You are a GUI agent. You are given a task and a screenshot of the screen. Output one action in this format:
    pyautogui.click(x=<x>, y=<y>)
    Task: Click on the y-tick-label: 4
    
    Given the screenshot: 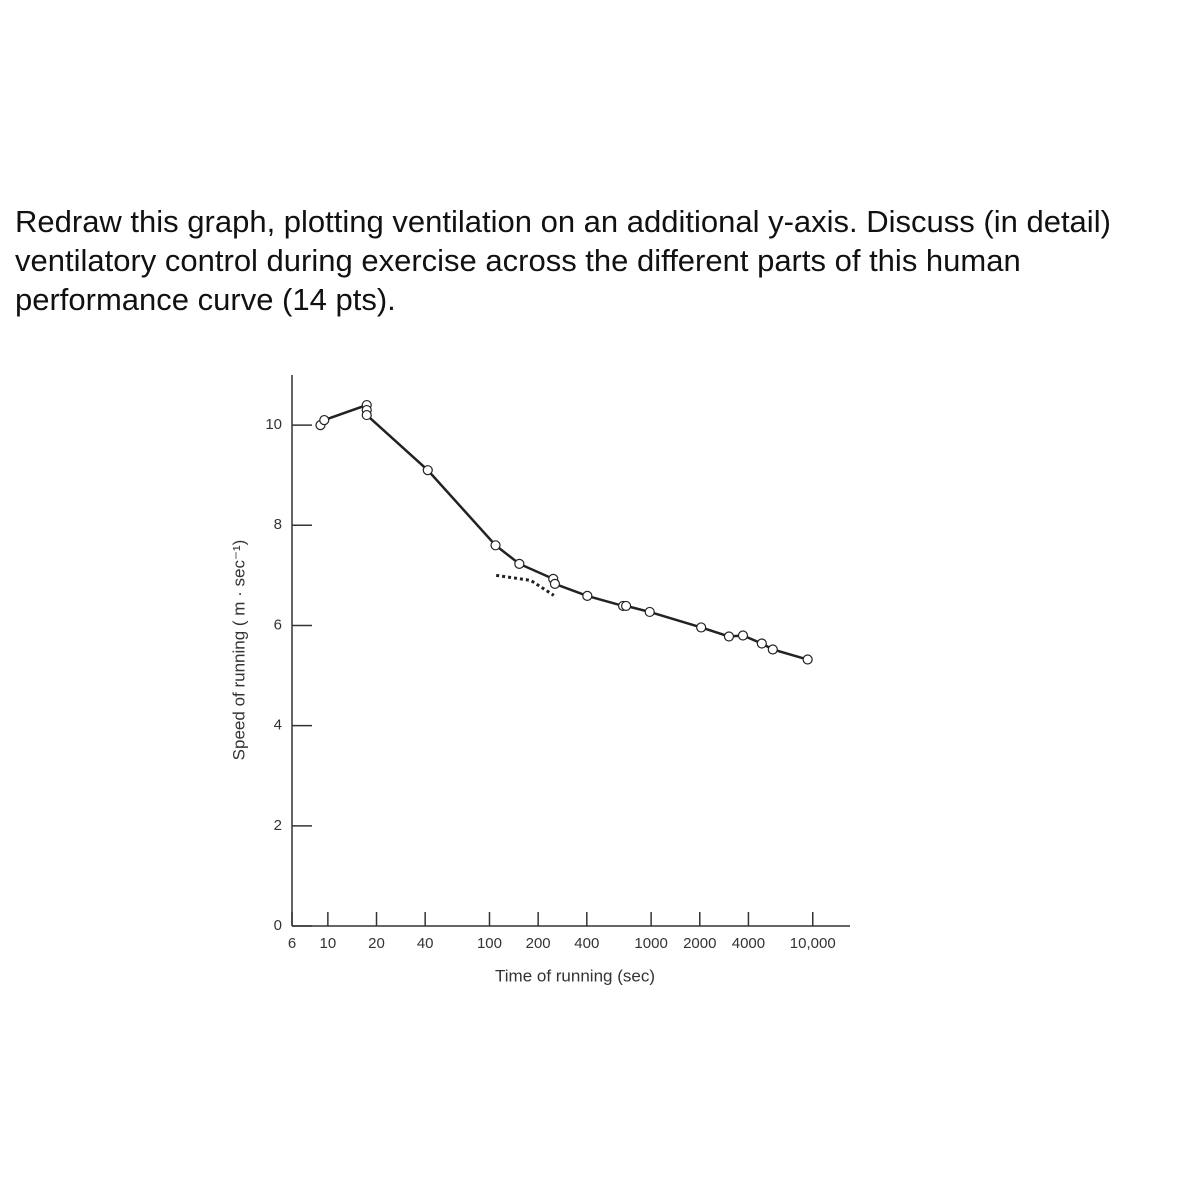 What is the action you would take?
    pyautogui.click(x=278, y=725)
    